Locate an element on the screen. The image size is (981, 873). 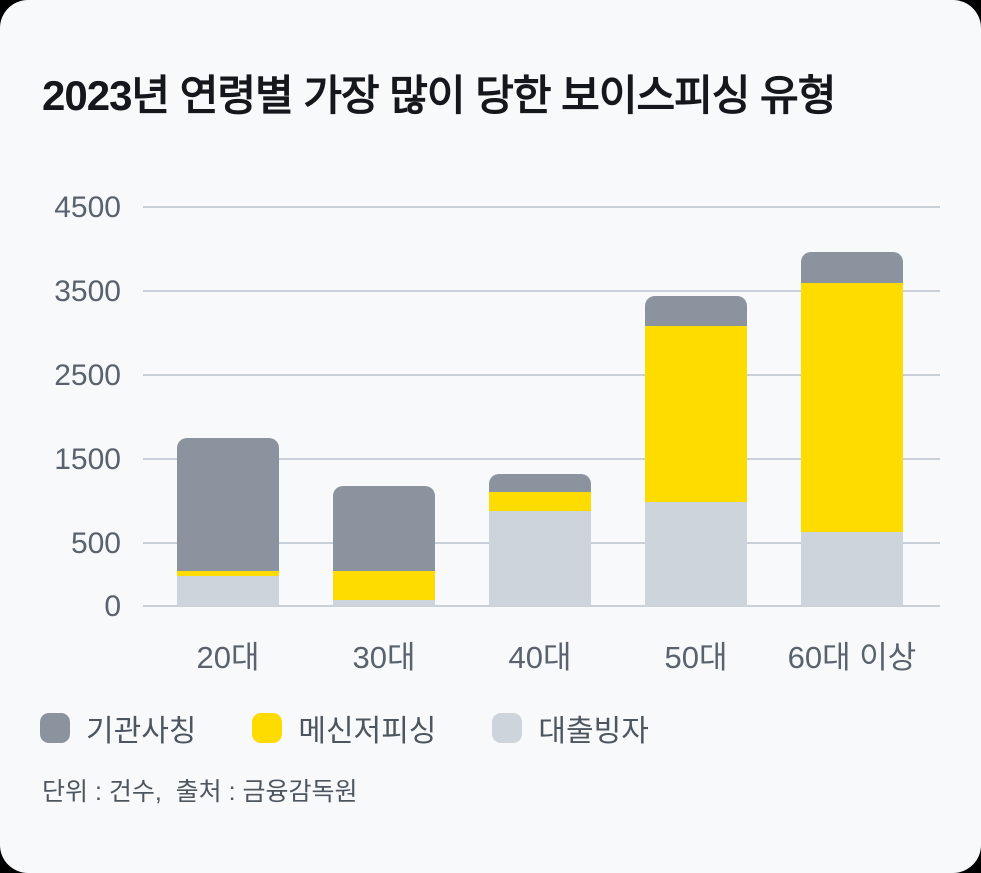
legend-item-institution: 기관사칭 is located at coordinates (118, 728).